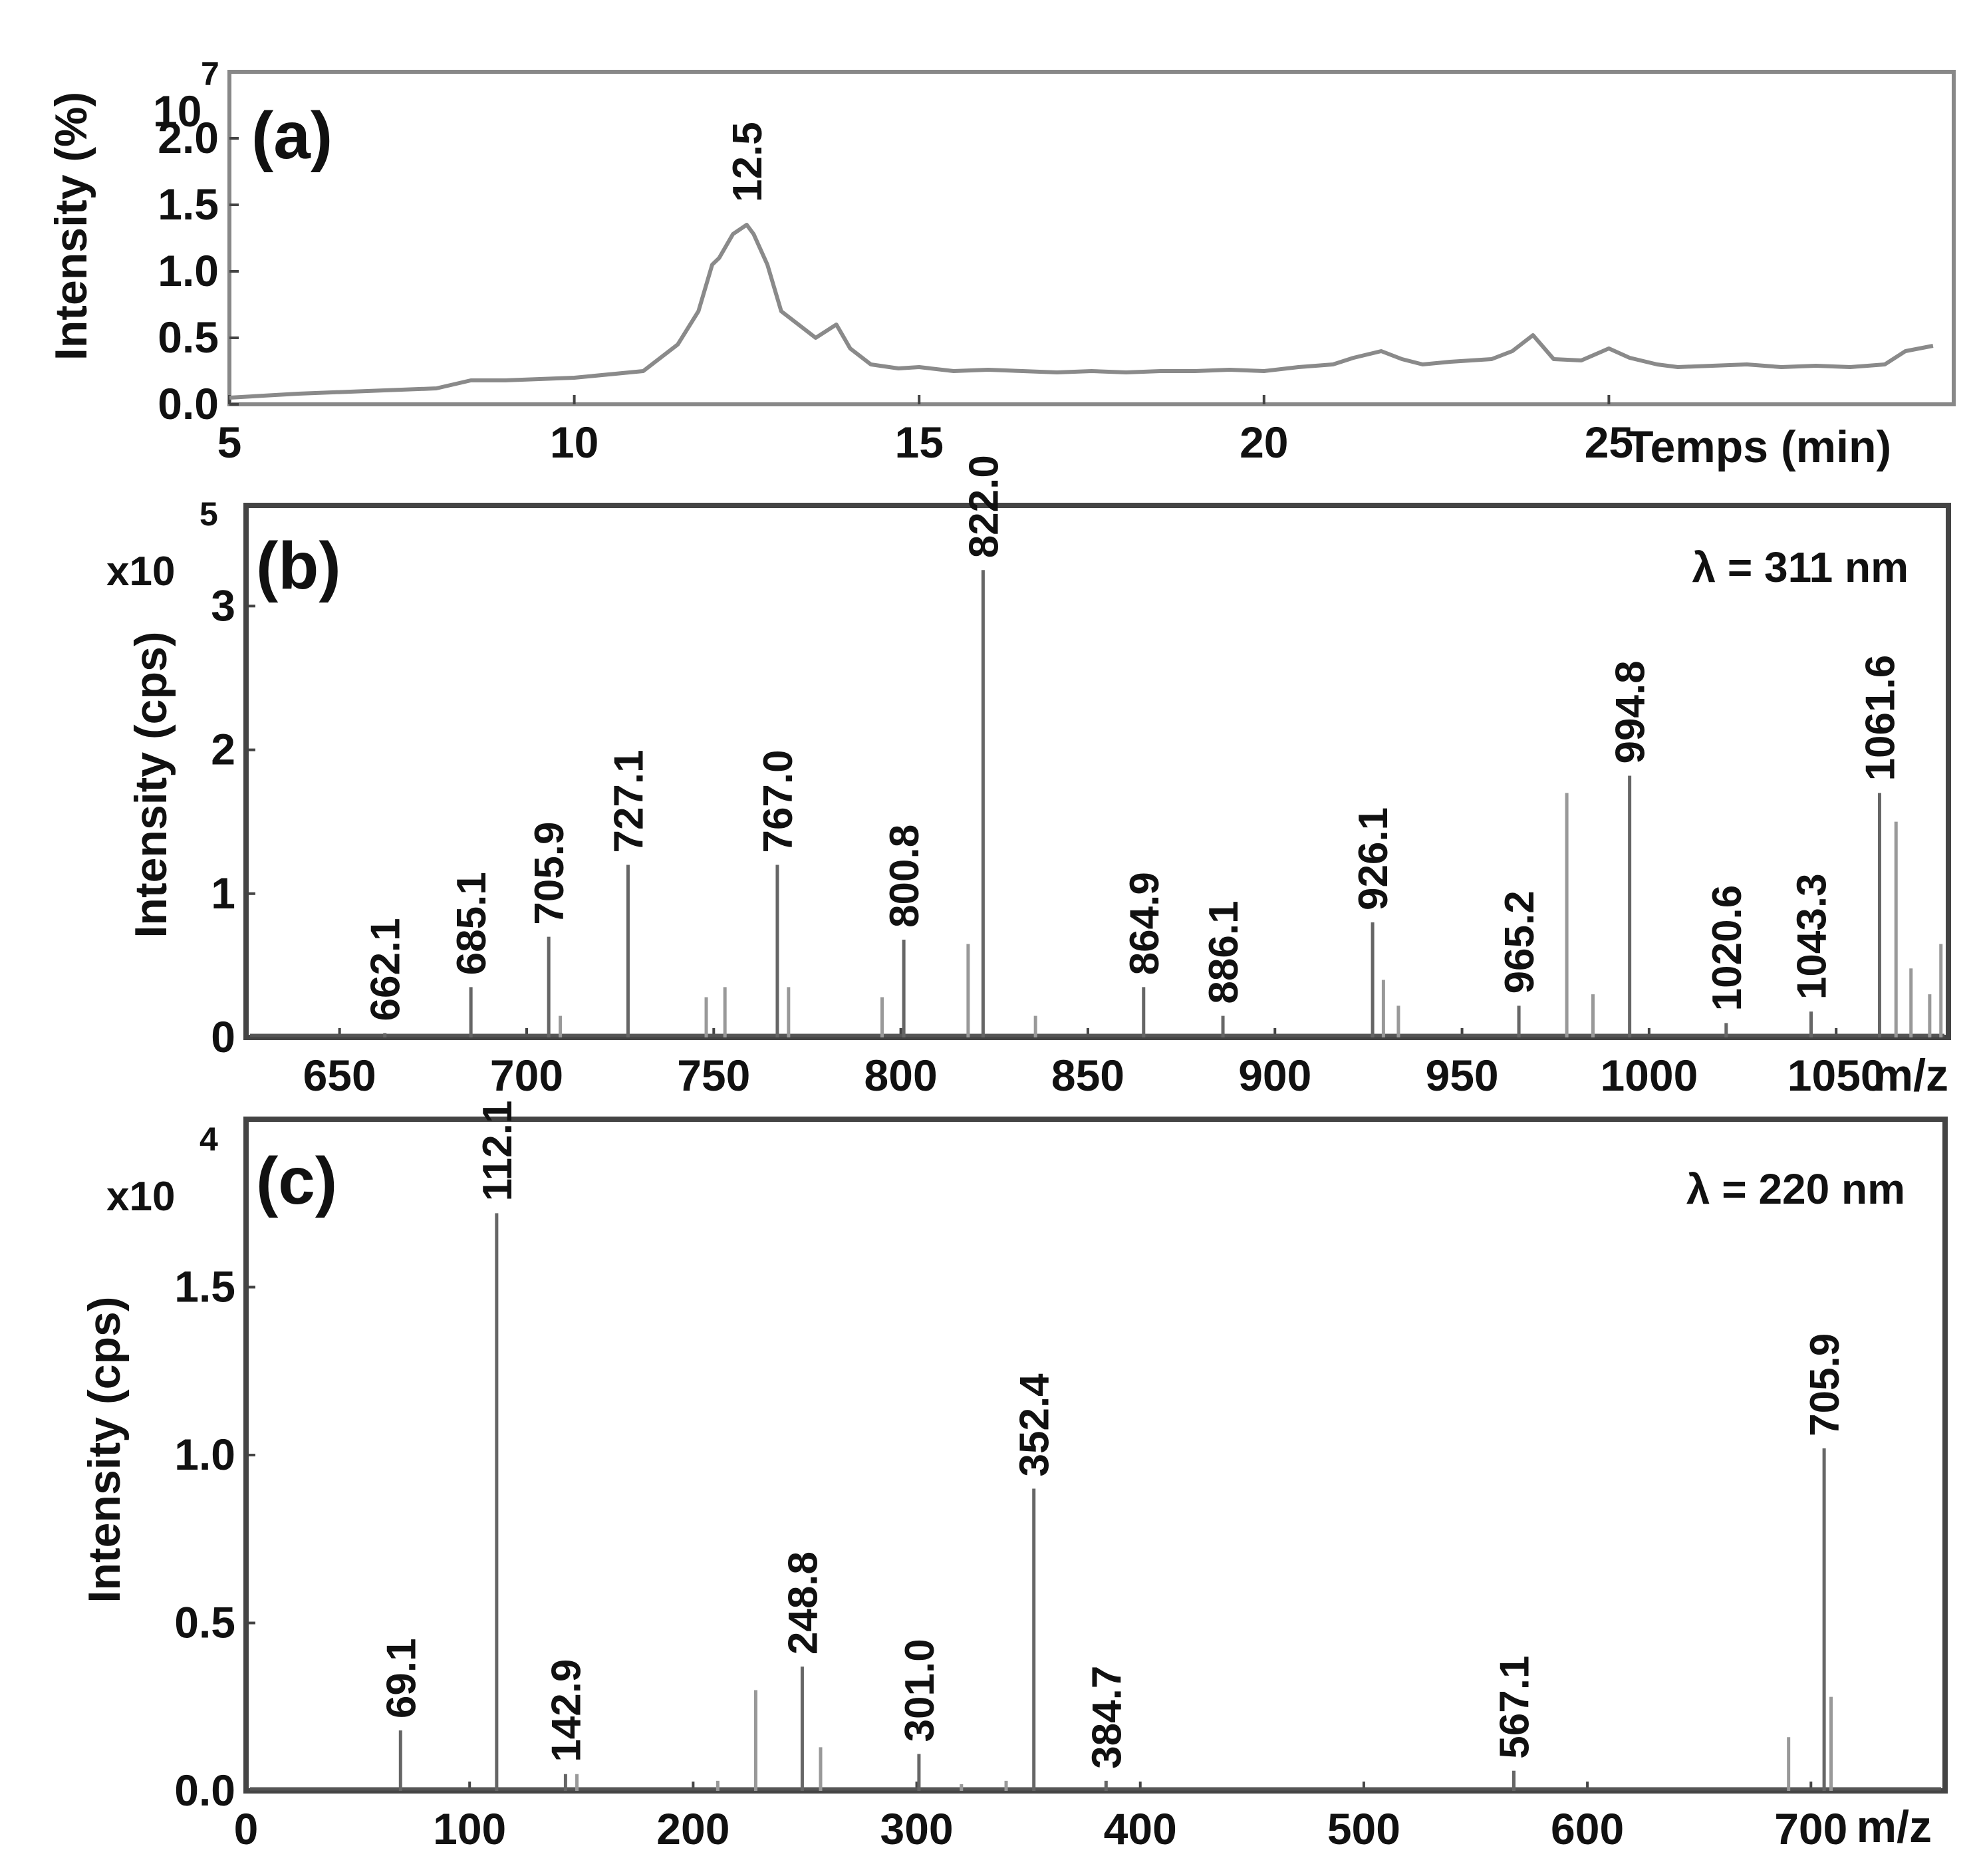 The image size is (1977, 1876). Describe the element at coordinates (71, 226) in the screenshot. I see `y-axis-label: Intensity (%)` at that location.